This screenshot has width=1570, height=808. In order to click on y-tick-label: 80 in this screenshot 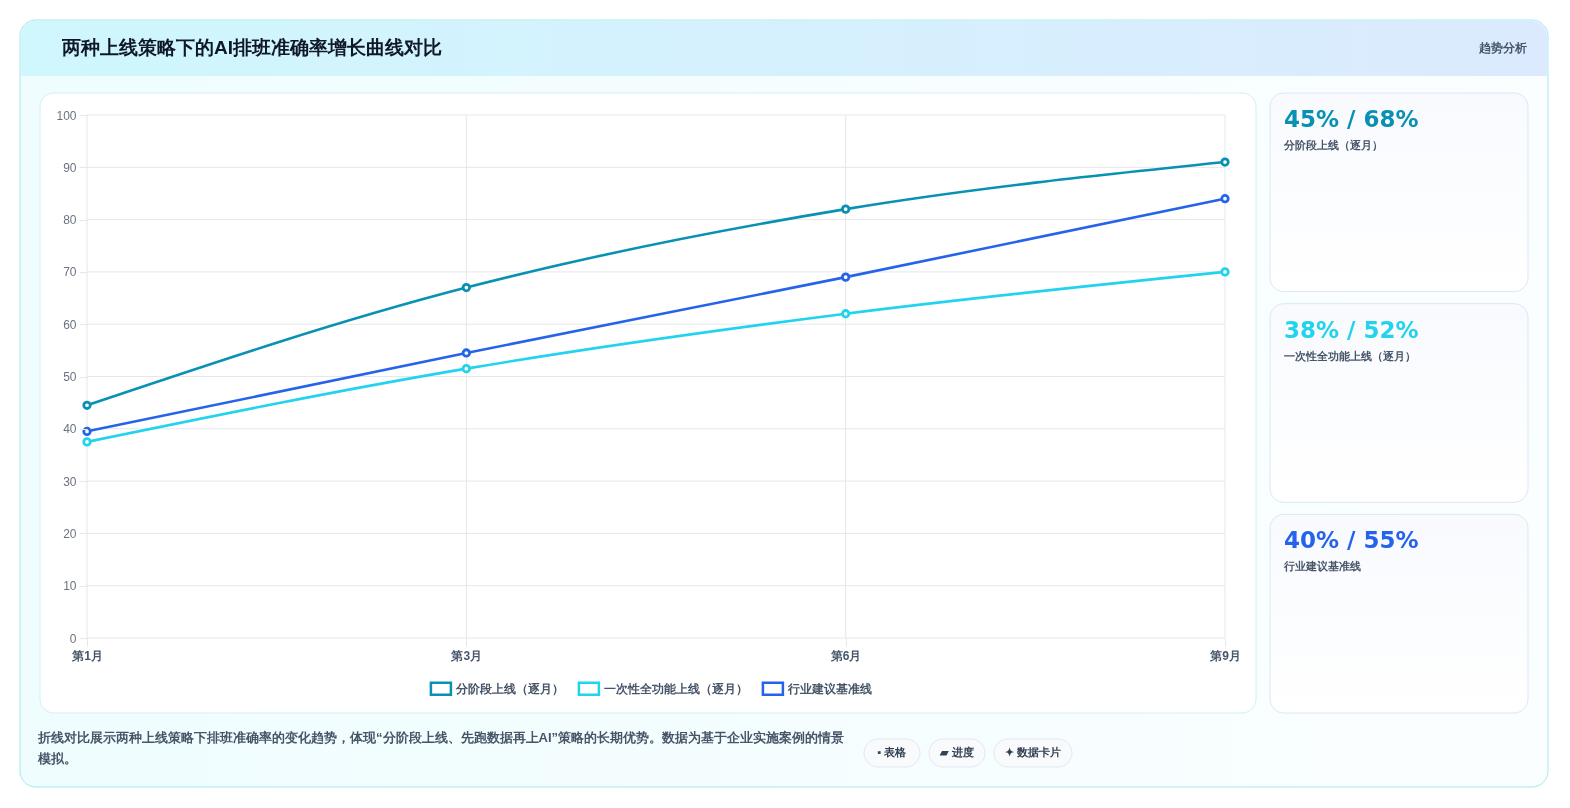, I will do `click(70, 220)`.